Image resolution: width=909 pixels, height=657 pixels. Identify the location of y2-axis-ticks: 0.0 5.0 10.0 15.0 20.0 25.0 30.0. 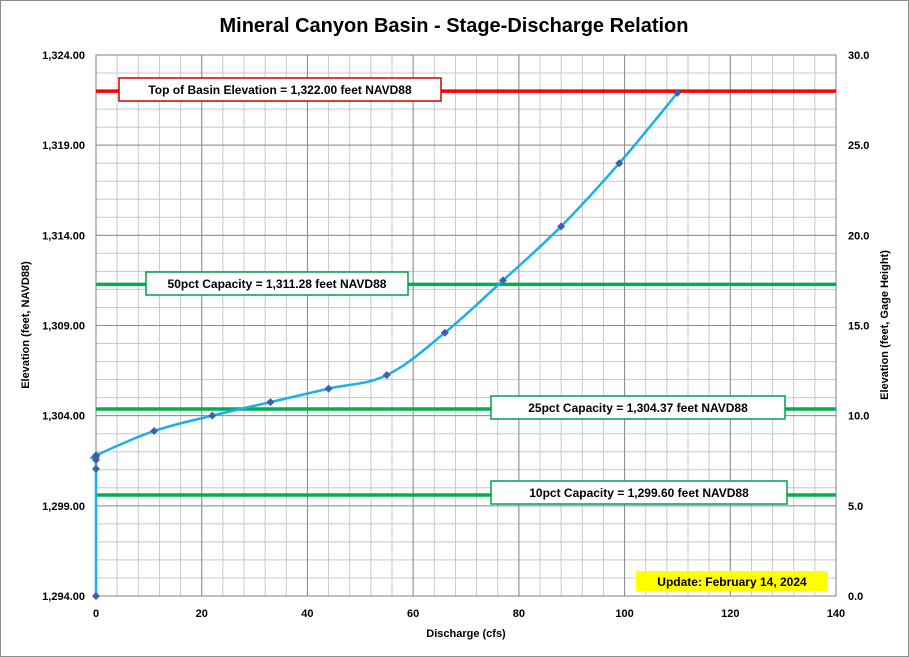
(858, 326).